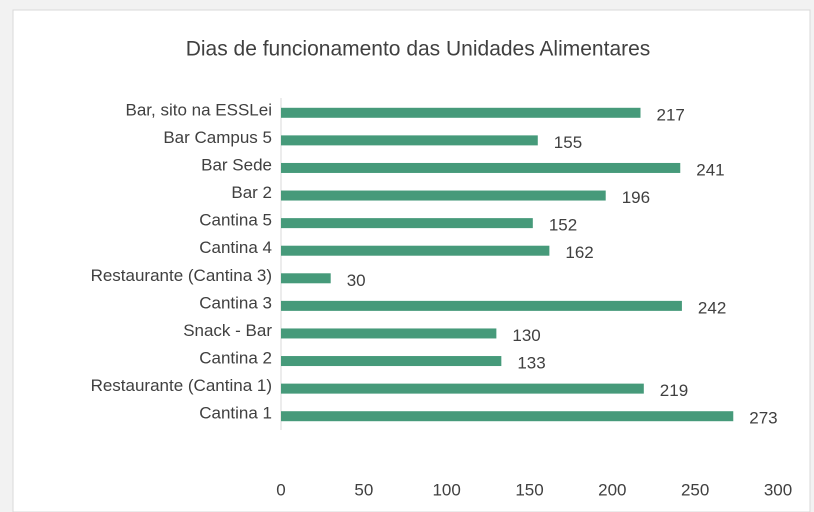 This screenshot has width=814, height=512. What do you see at coordinates (235, 302) in the screenshot?
I see `y-tick-label: Cantina 3` at bounding box center [235, 302].